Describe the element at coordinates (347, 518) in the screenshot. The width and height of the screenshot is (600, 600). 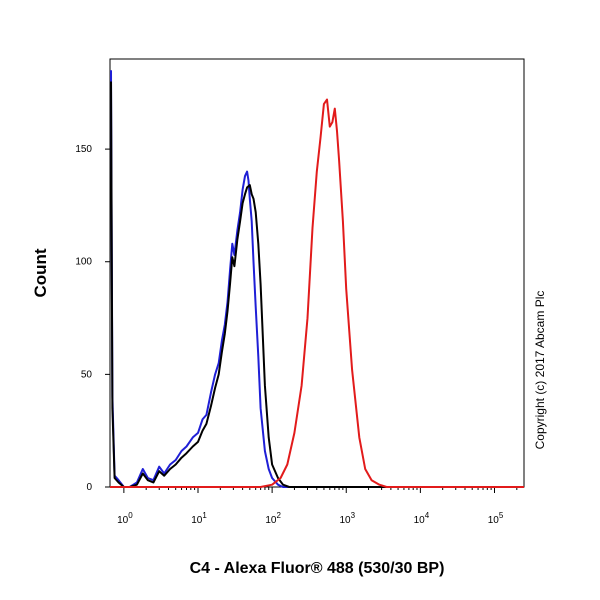
I see `x-tick-label: 10³` at that location.